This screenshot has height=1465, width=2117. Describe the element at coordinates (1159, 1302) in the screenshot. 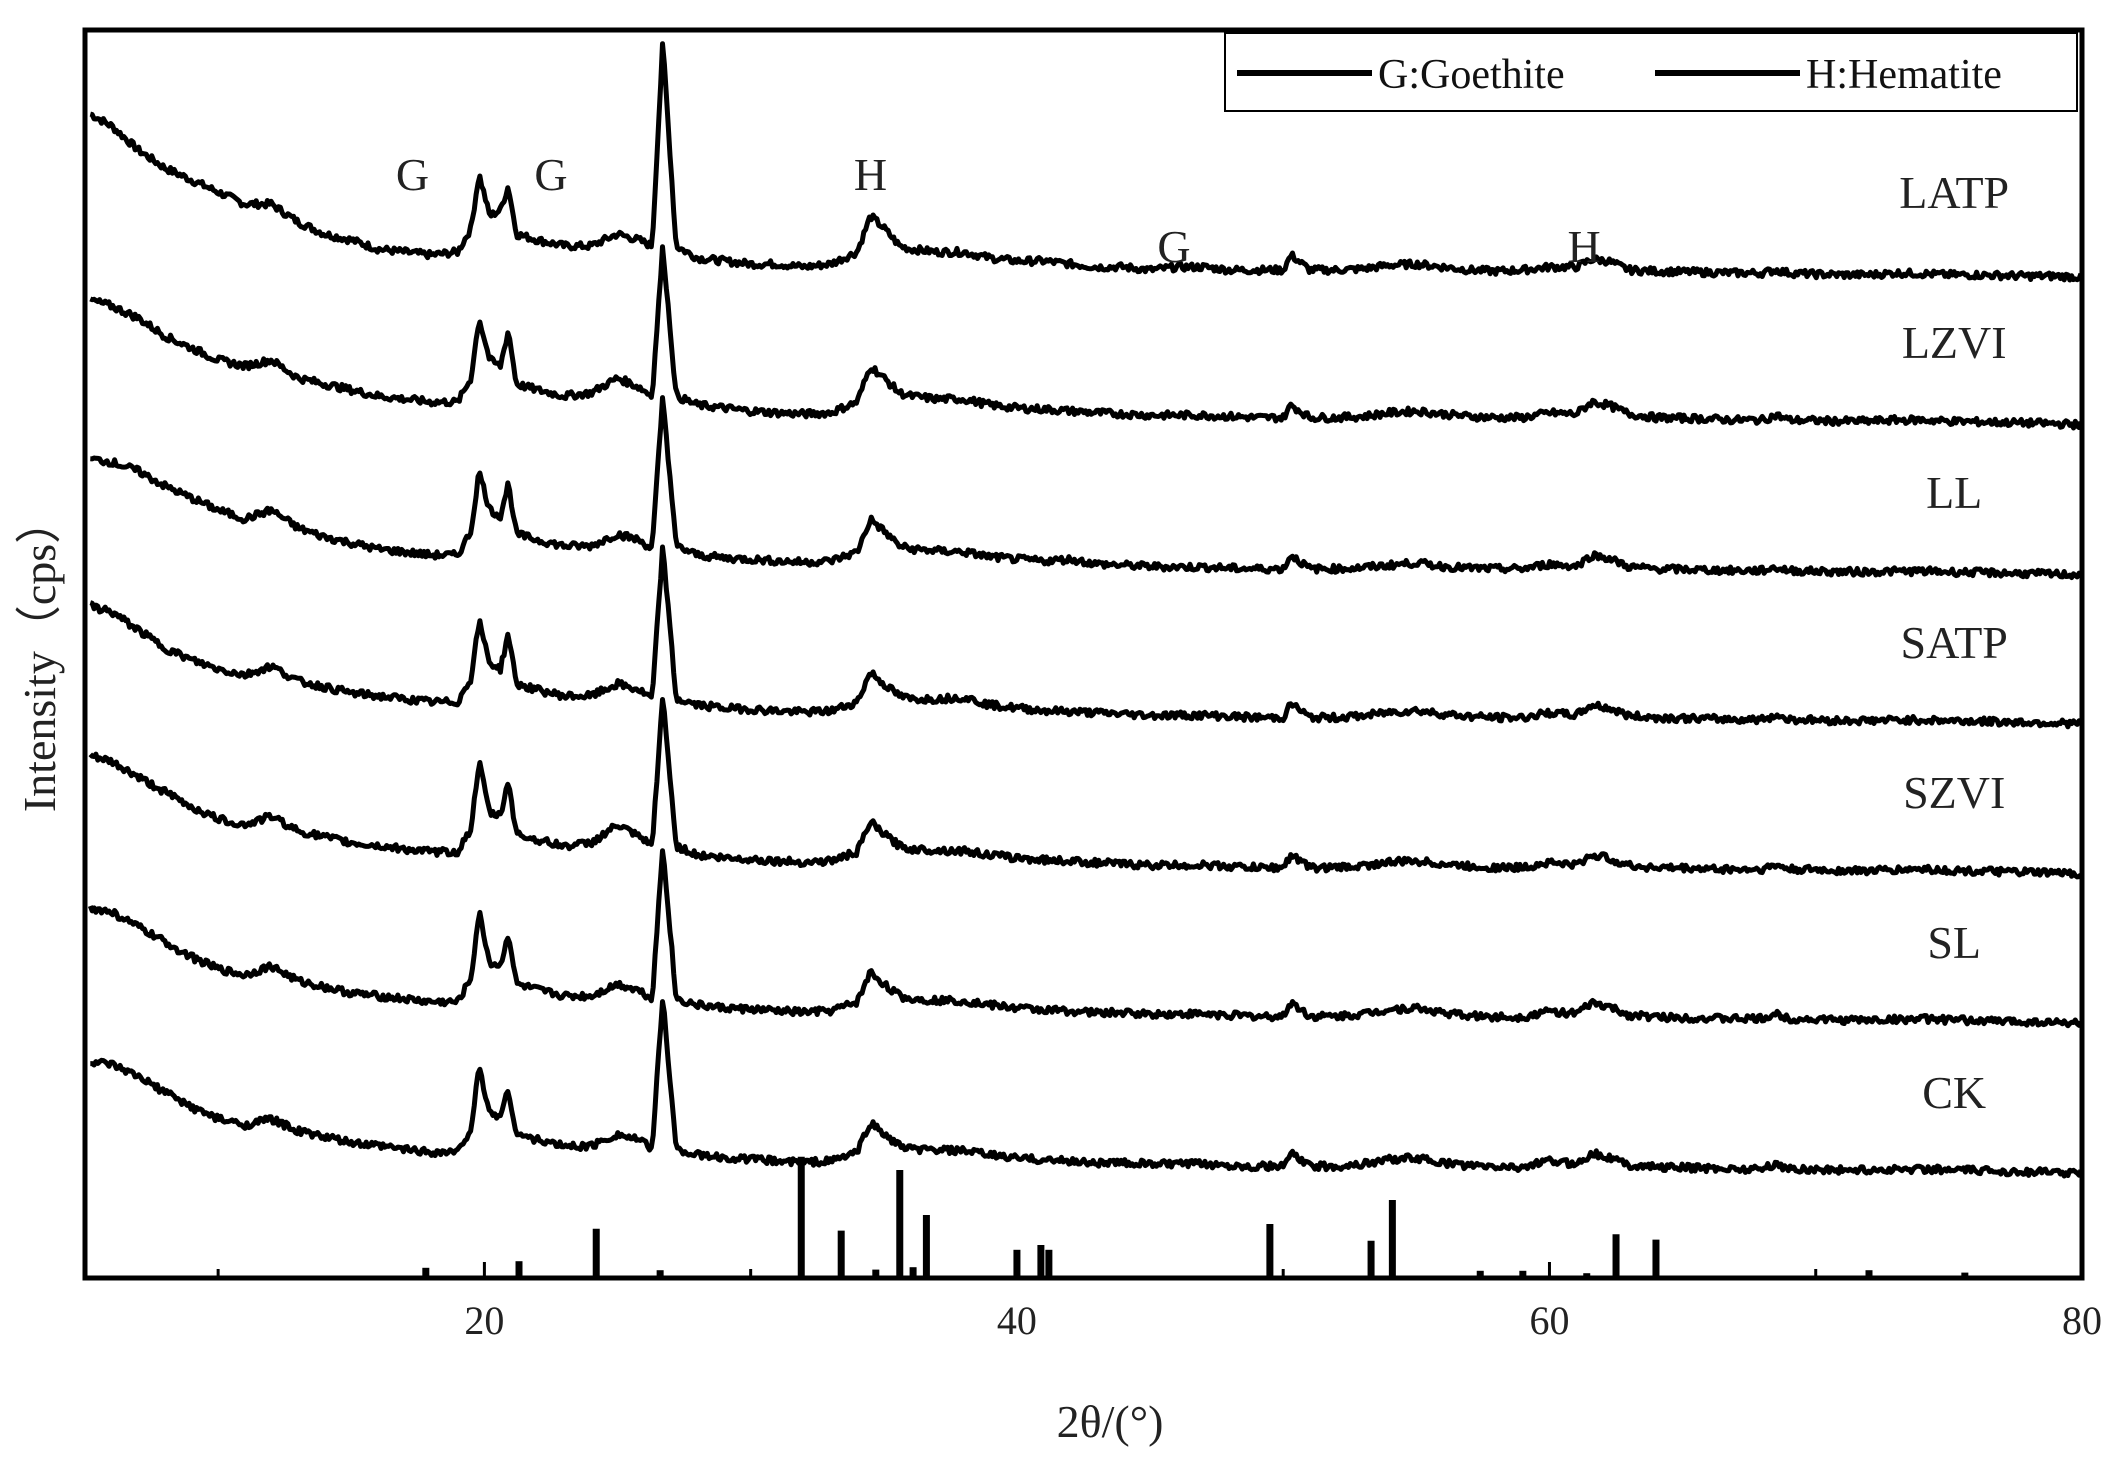

I see `x-axis-ticks: 20 40 60 80` at that location.